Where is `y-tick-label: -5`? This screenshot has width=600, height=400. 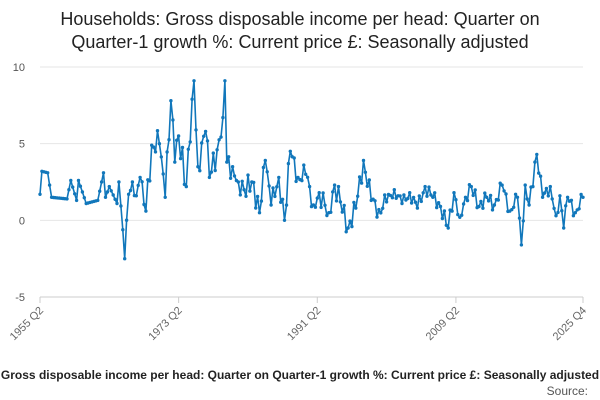 y-tick-label: -5 is located at coordinates (20, 298).